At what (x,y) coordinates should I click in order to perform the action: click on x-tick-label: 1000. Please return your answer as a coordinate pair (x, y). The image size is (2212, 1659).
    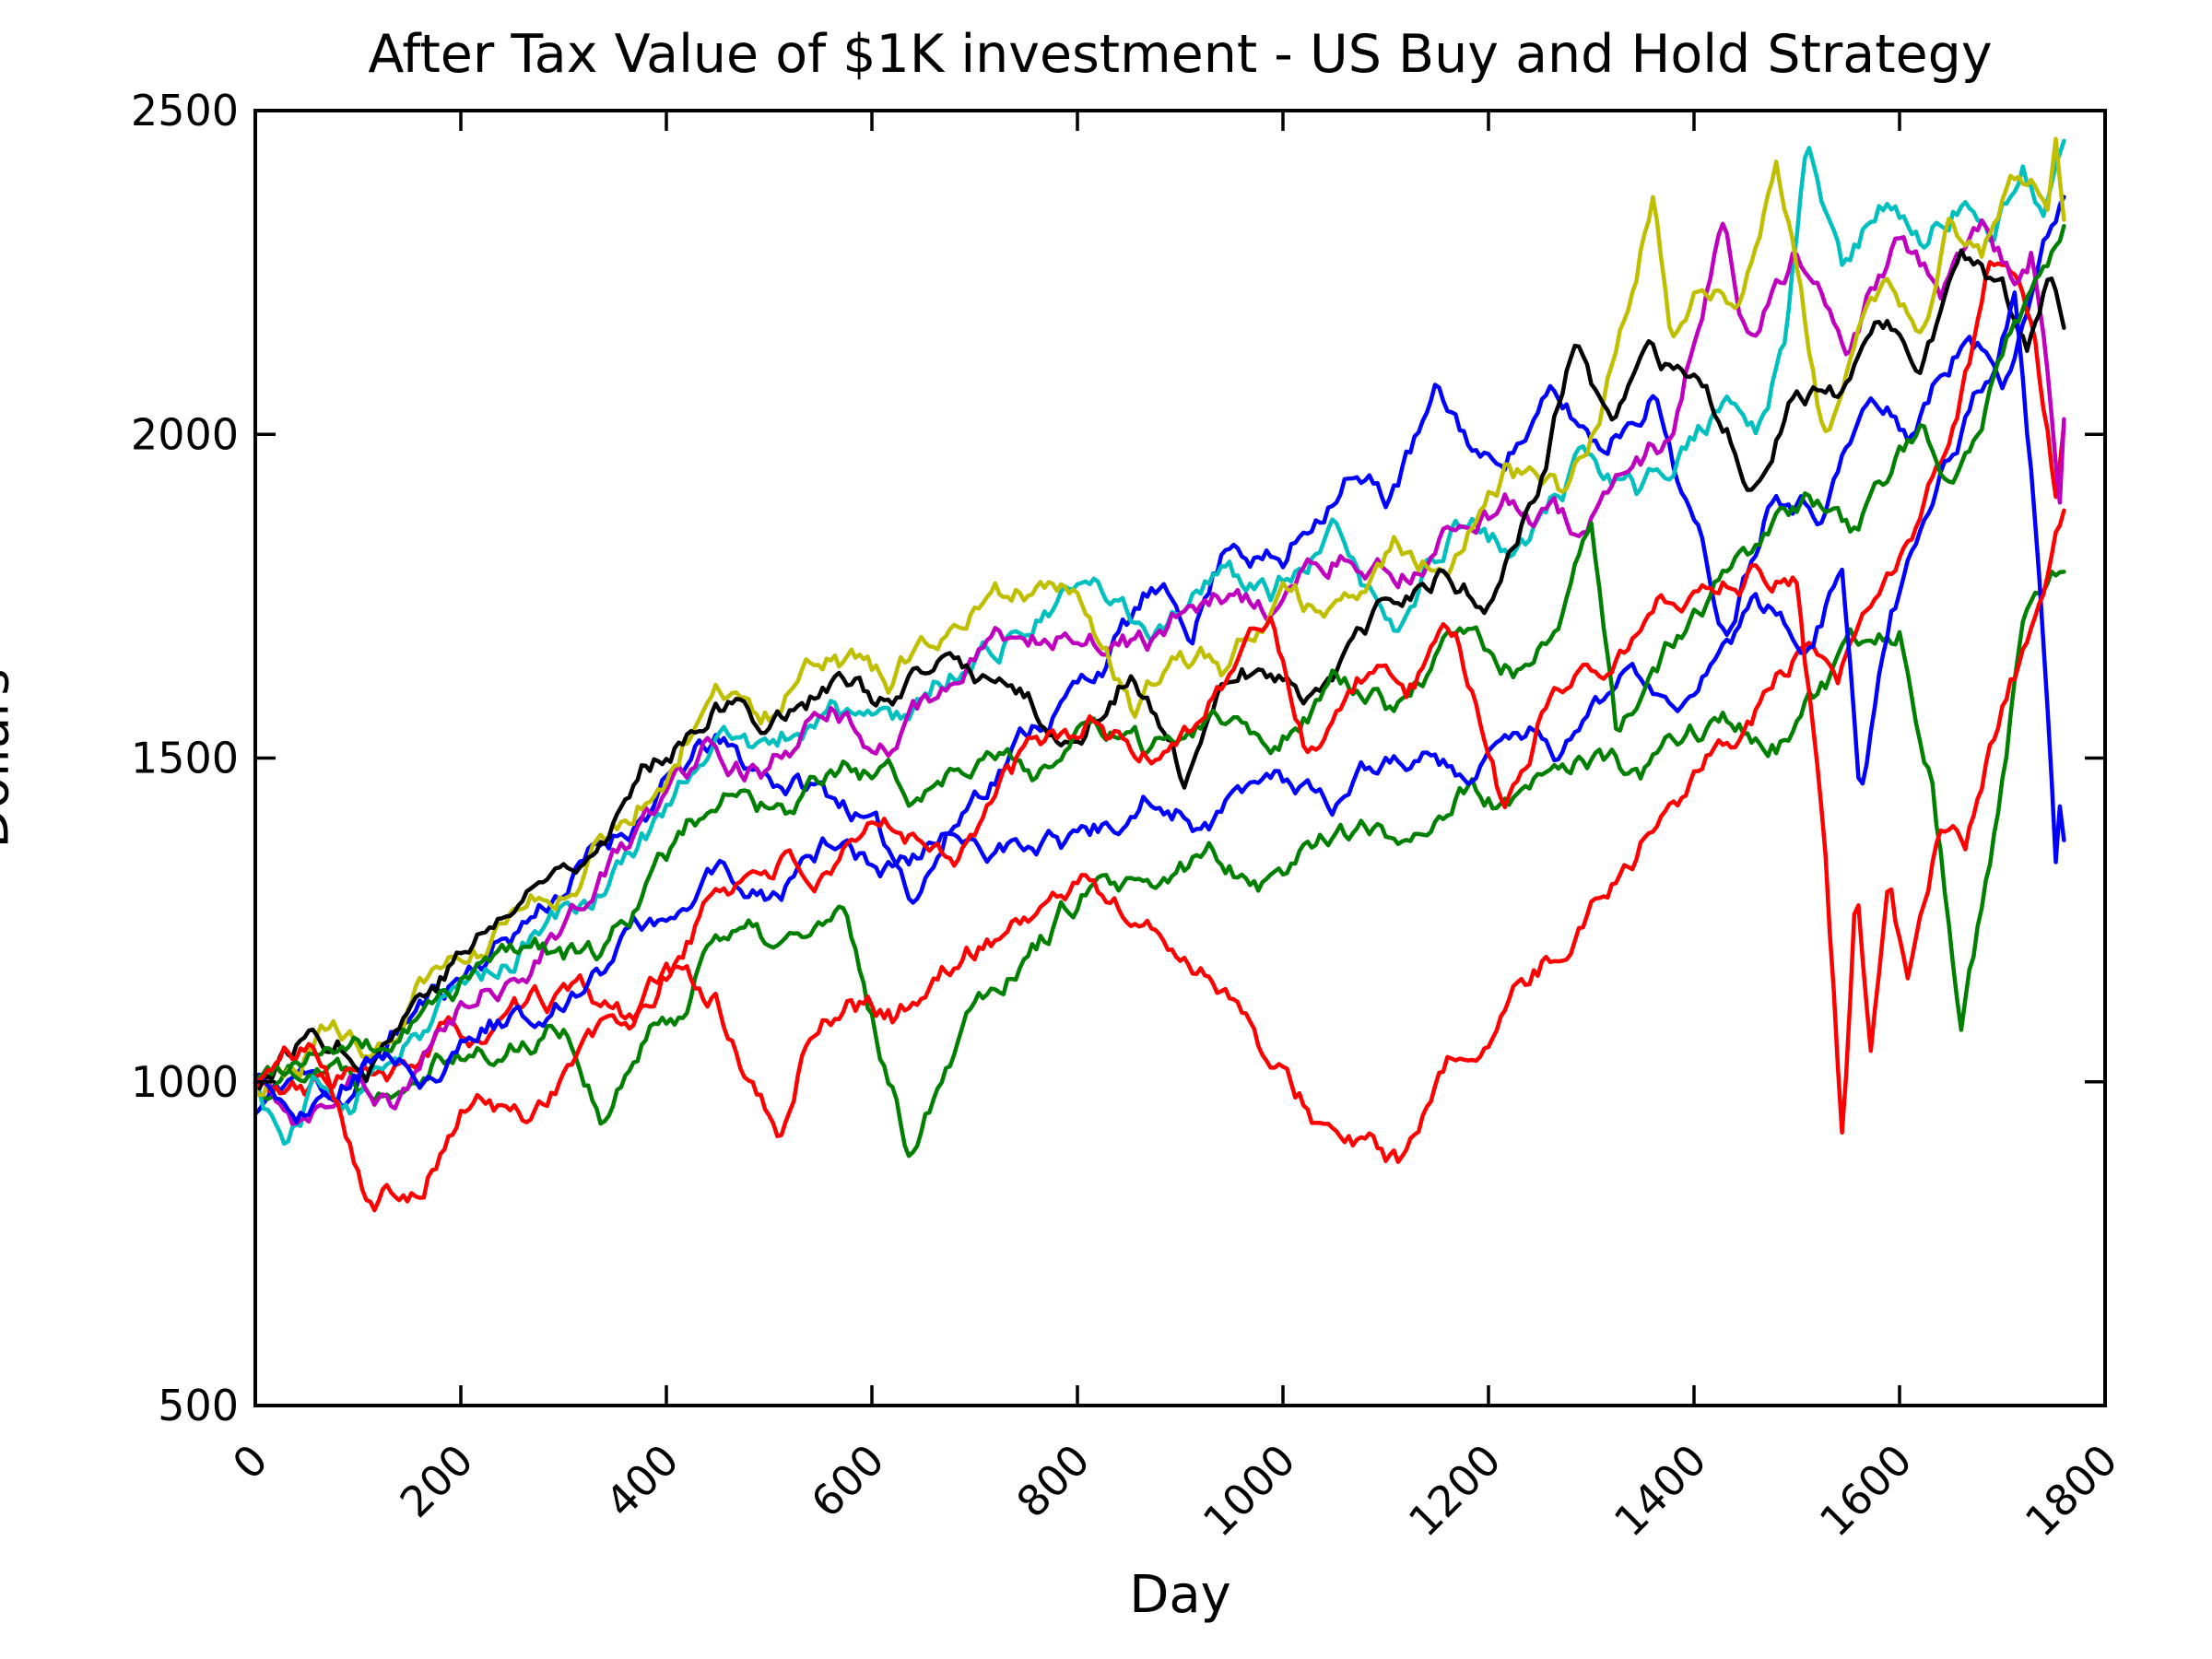
    Looking at the image, I should click on (1249, 1491).